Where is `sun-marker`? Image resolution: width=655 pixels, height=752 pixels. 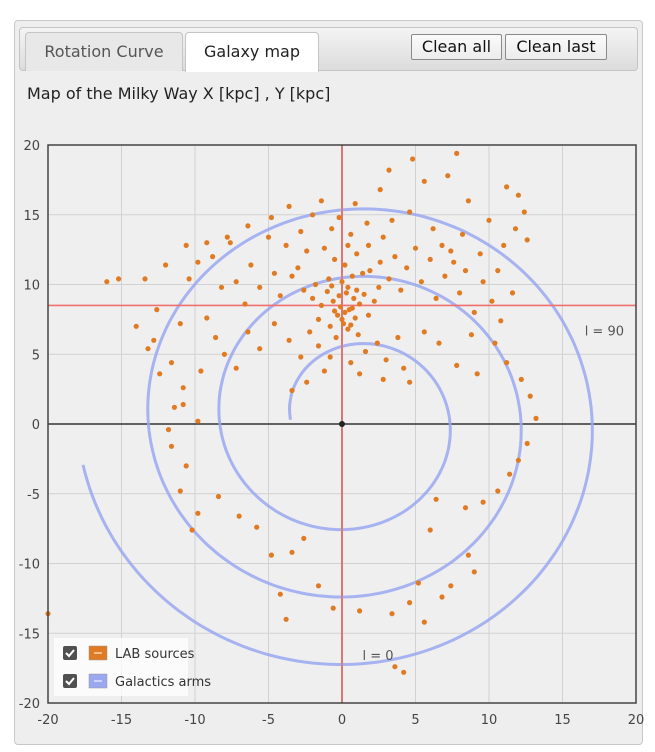
sun-marker is located at coordinates (342, 424).